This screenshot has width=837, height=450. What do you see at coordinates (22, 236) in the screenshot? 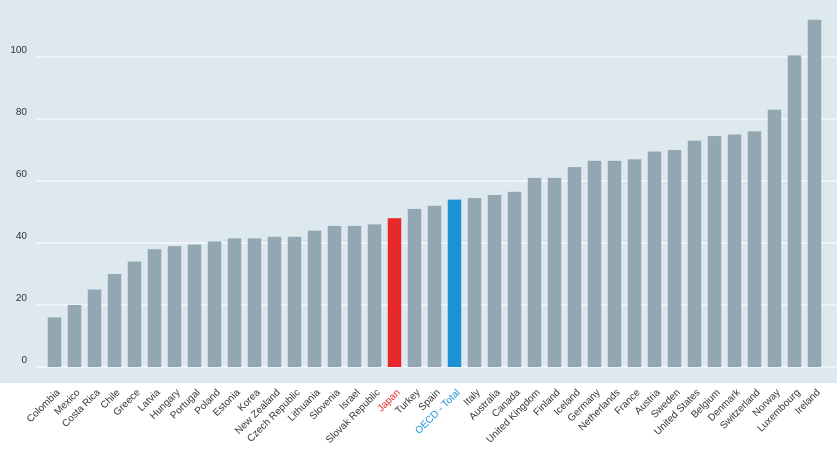
I see `y-tick-label: 40` at bounding box center [22, 236].